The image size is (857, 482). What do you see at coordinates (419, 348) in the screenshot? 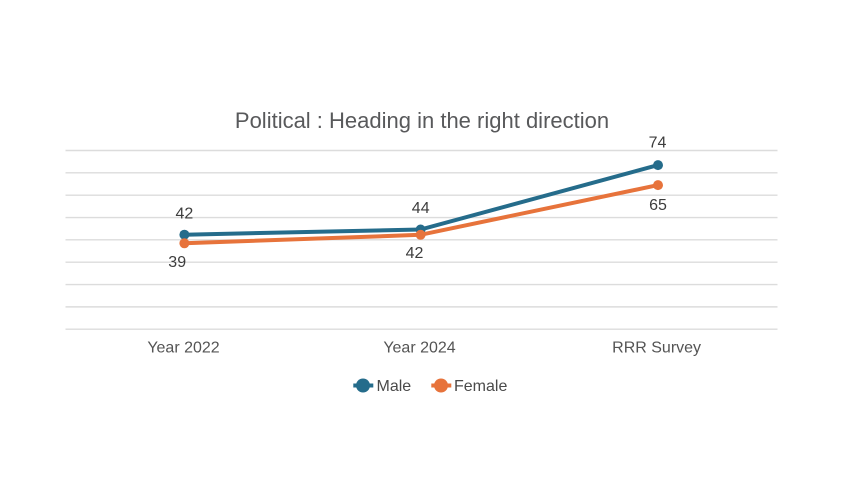
I see `svg-text: Year 2024` at bounding box center [419, 348].